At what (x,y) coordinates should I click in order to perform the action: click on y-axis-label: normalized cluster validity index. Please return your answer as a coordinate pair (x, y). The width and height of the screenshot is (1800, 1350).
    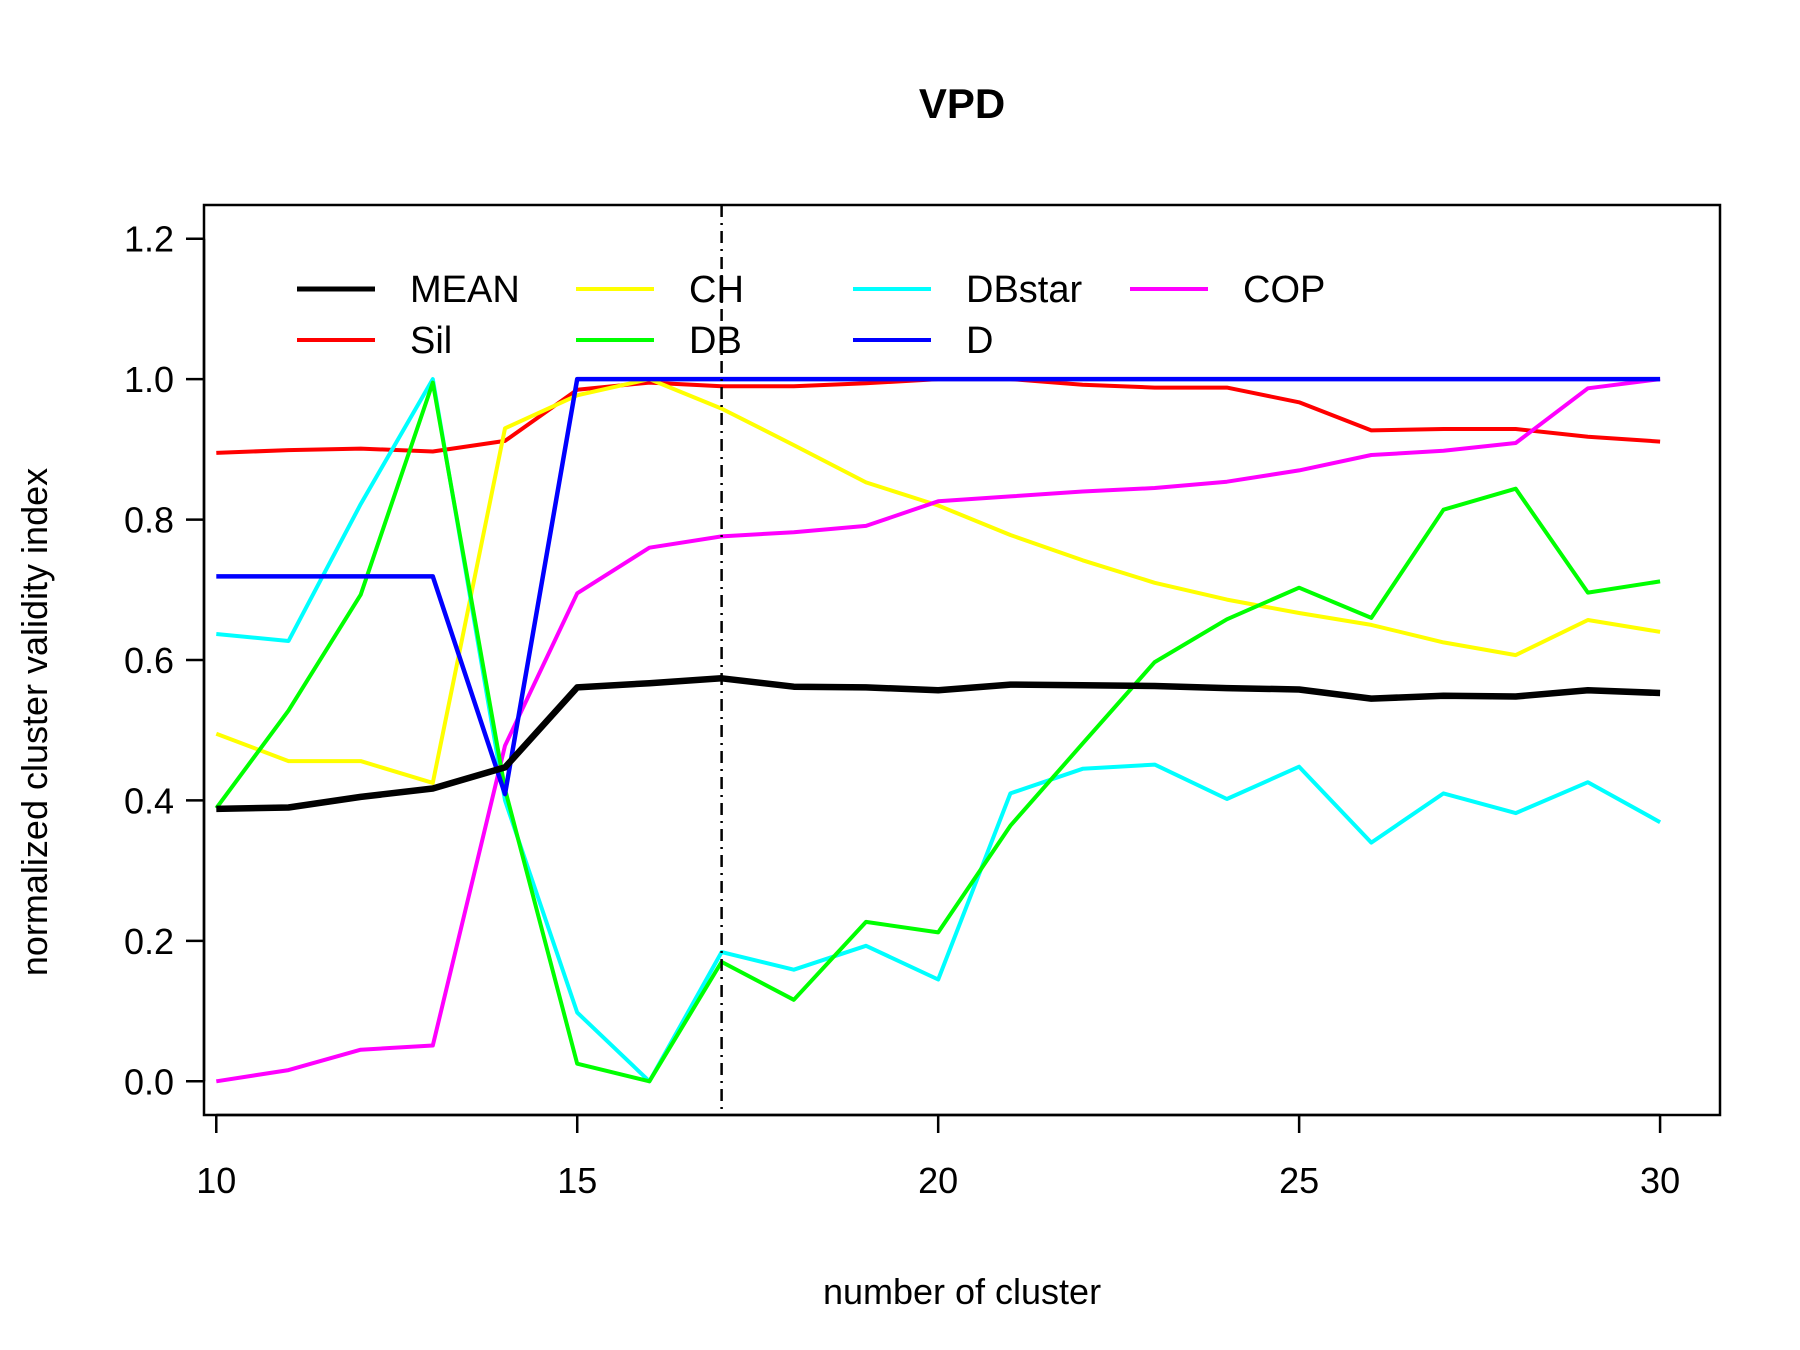
    Looking at the image, I should click on (34, 722).